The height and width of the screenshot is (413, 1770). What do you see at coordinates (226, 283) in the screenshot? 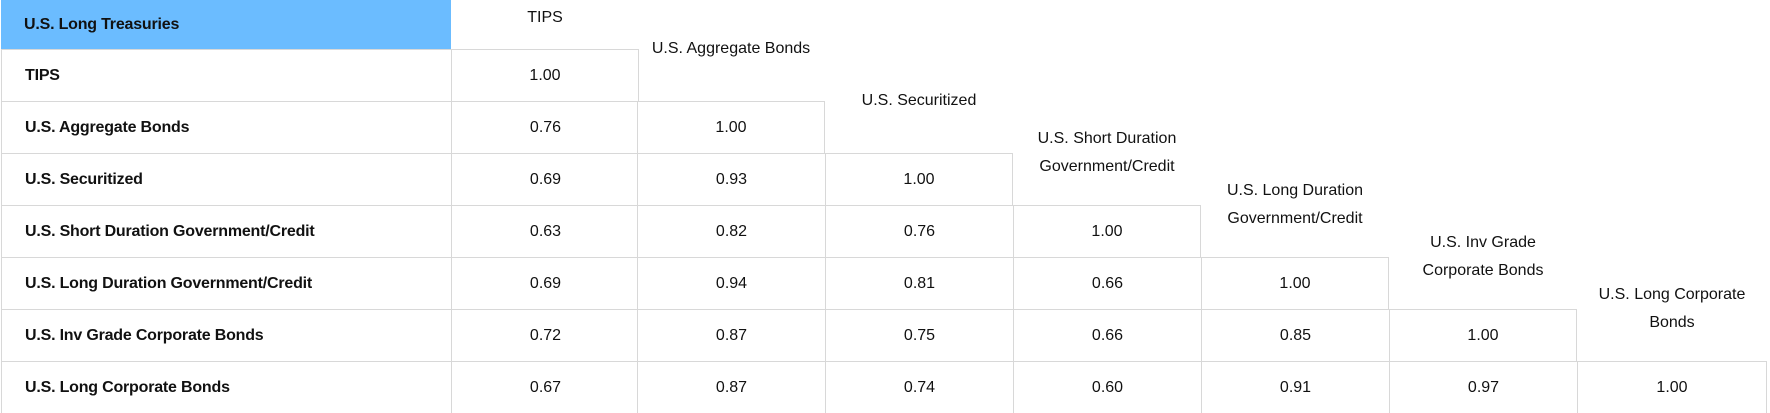
I see `row-label-u-s-long-duration-government-credit: U.S. Long Duration Government/Credit` at bounding box center [226, 283].